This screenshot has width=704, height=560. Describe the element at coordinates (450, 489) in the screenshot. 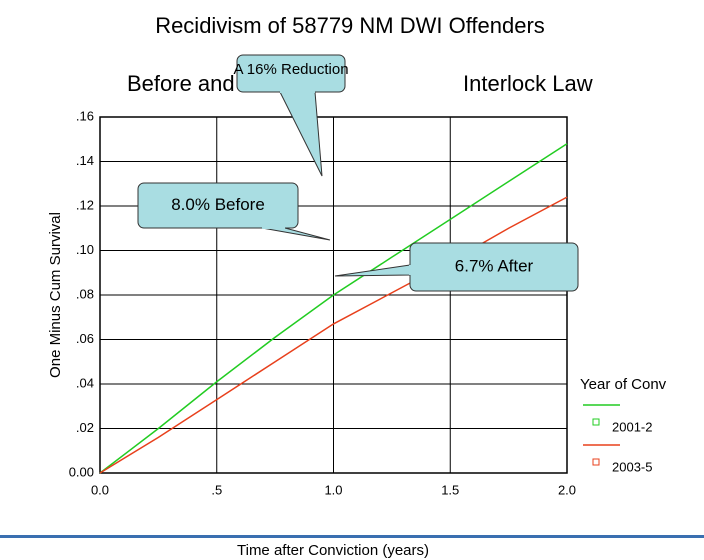

I see `x-tick-label: 1.5` at that location.